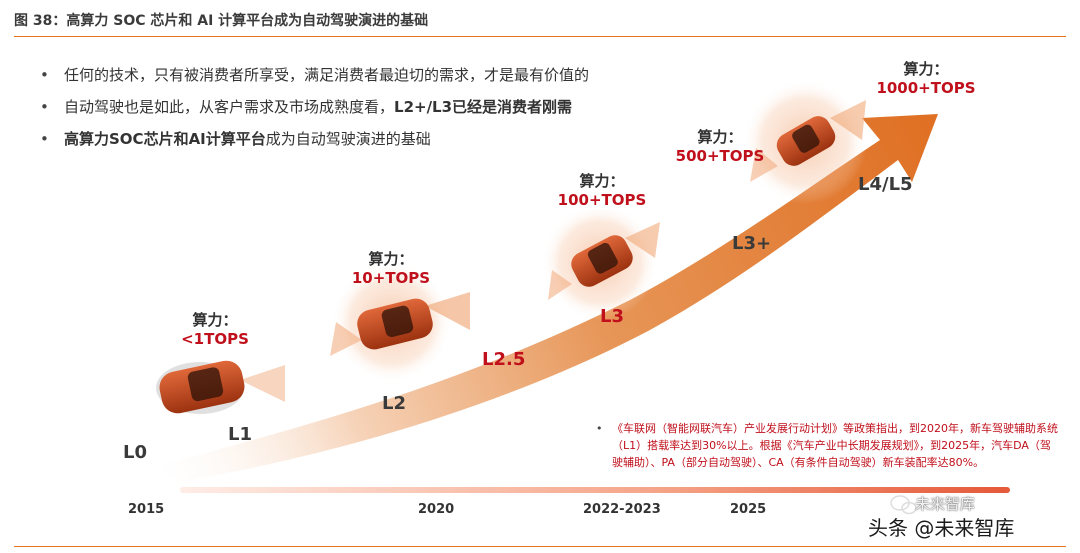  Describe the element at coordinates (135, 452) in the screenshot. I see `level-label: L0` at that location.